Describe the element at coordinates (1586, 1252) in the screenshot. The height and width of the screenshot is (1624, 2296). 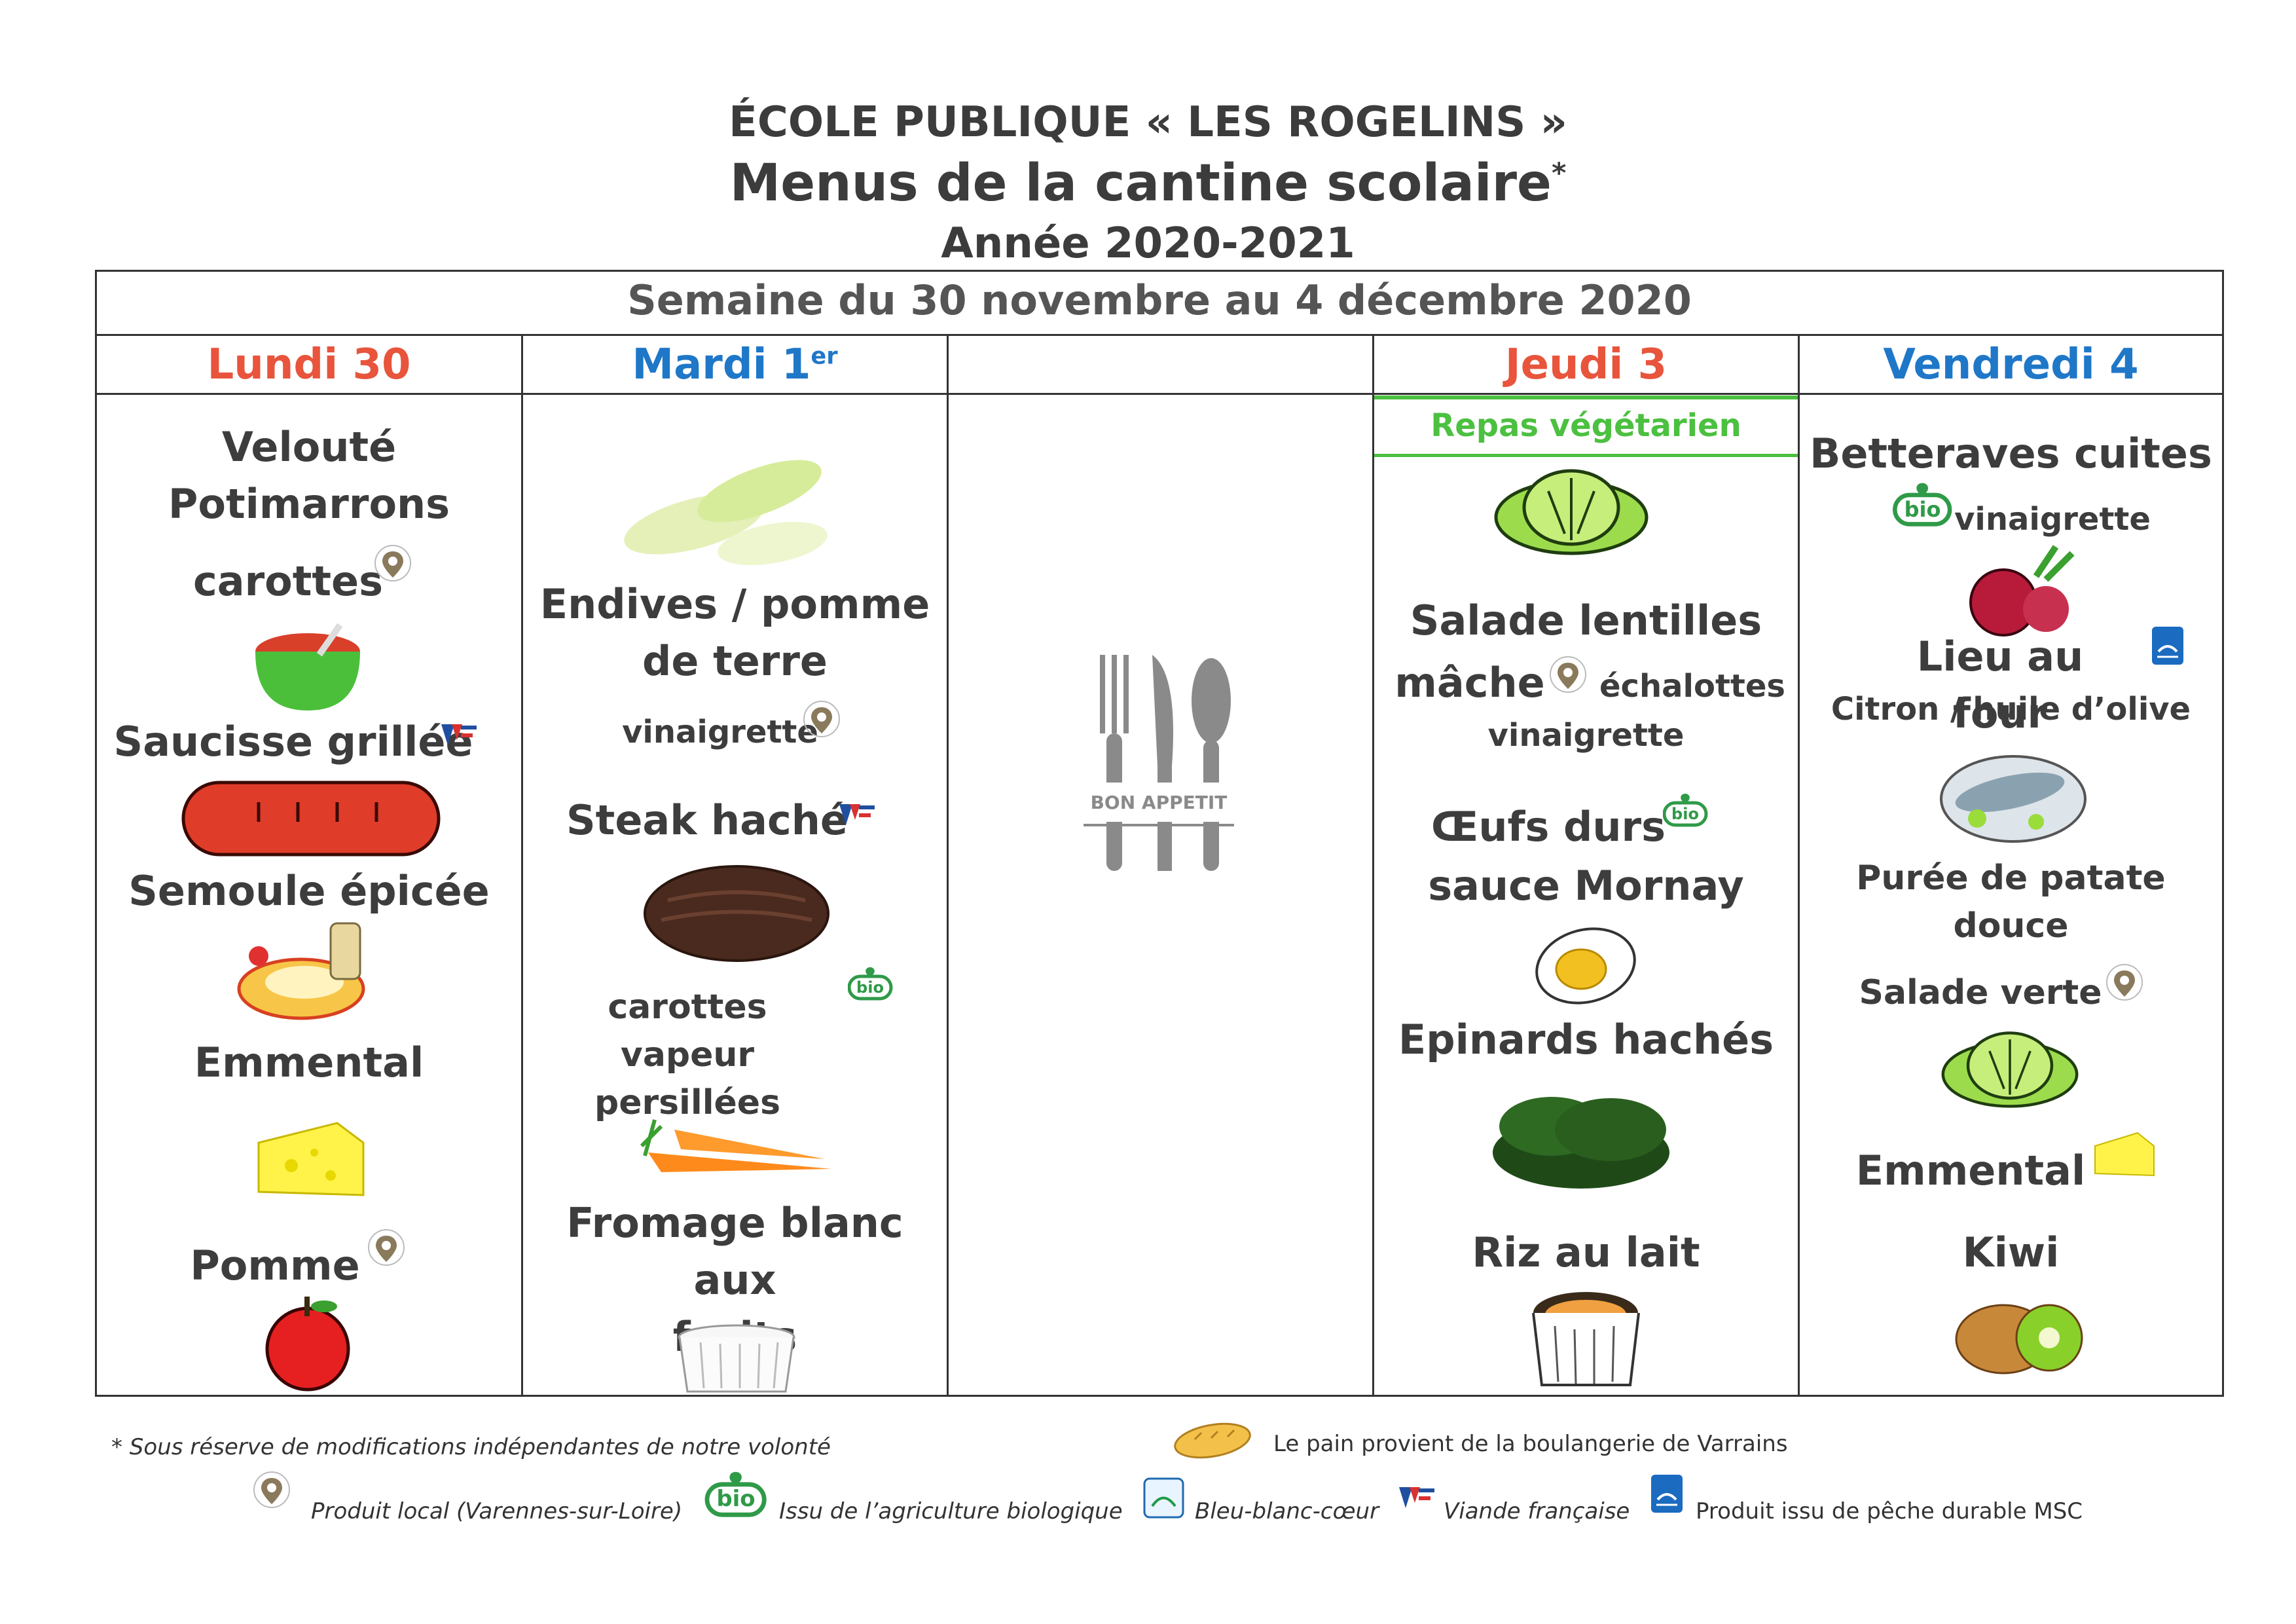
I see `thu-dish-4: Riz au lait` at that location.